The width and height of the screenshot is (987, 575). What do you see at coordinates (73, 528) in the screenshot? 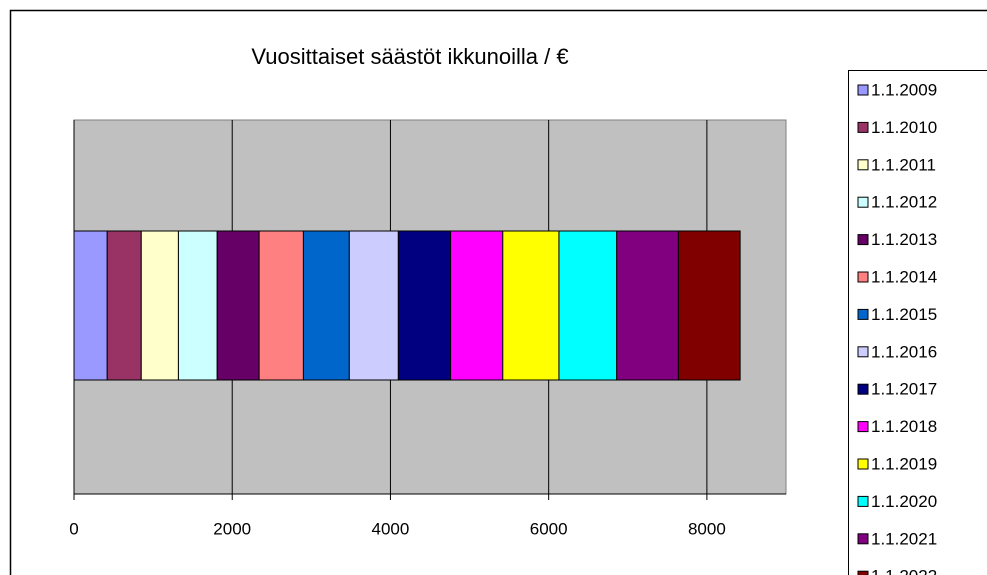
I see `x-tick-label: 0` at bounding box center [73, 528].